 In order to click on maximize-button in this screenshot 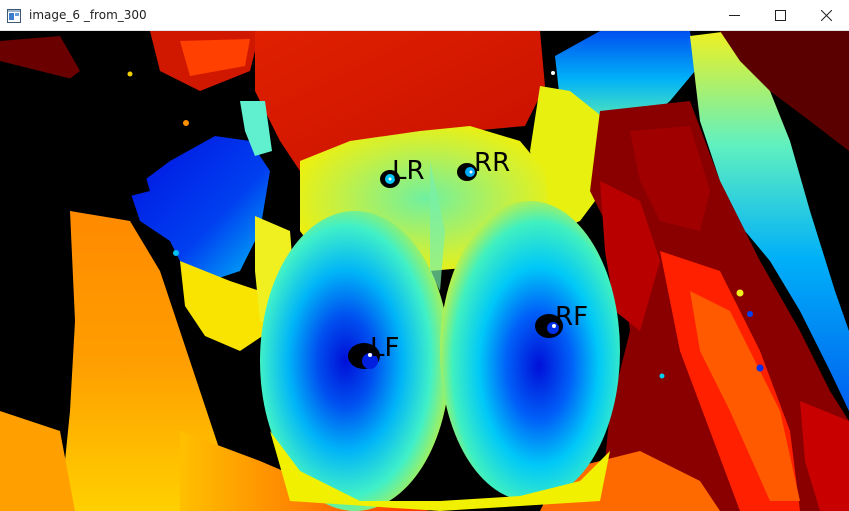, I will do `click(780, 15)`.